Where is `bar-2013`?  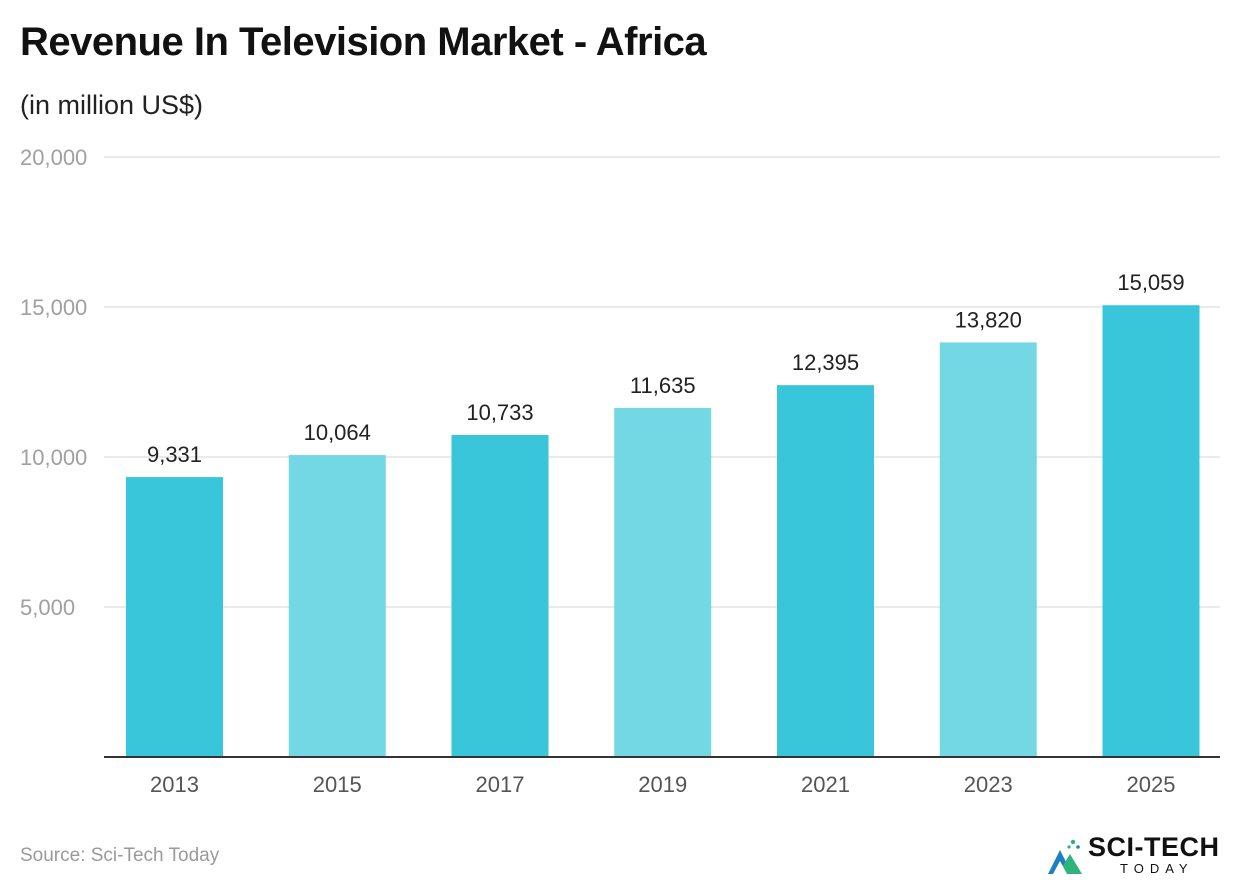
bar-2013 is located at coordinates (174, 617).